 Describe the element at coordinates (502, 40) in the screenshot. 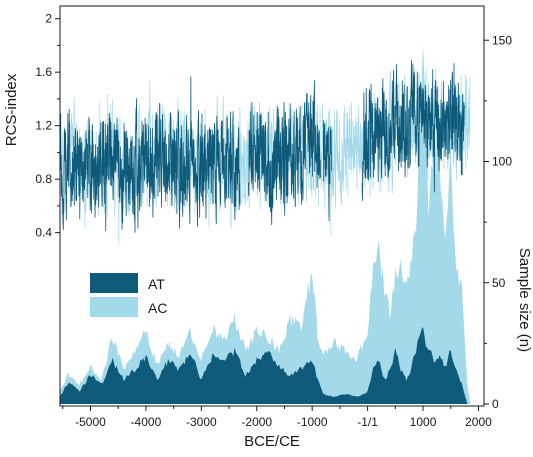

I see `right-y-tick-label: 150` at that location.